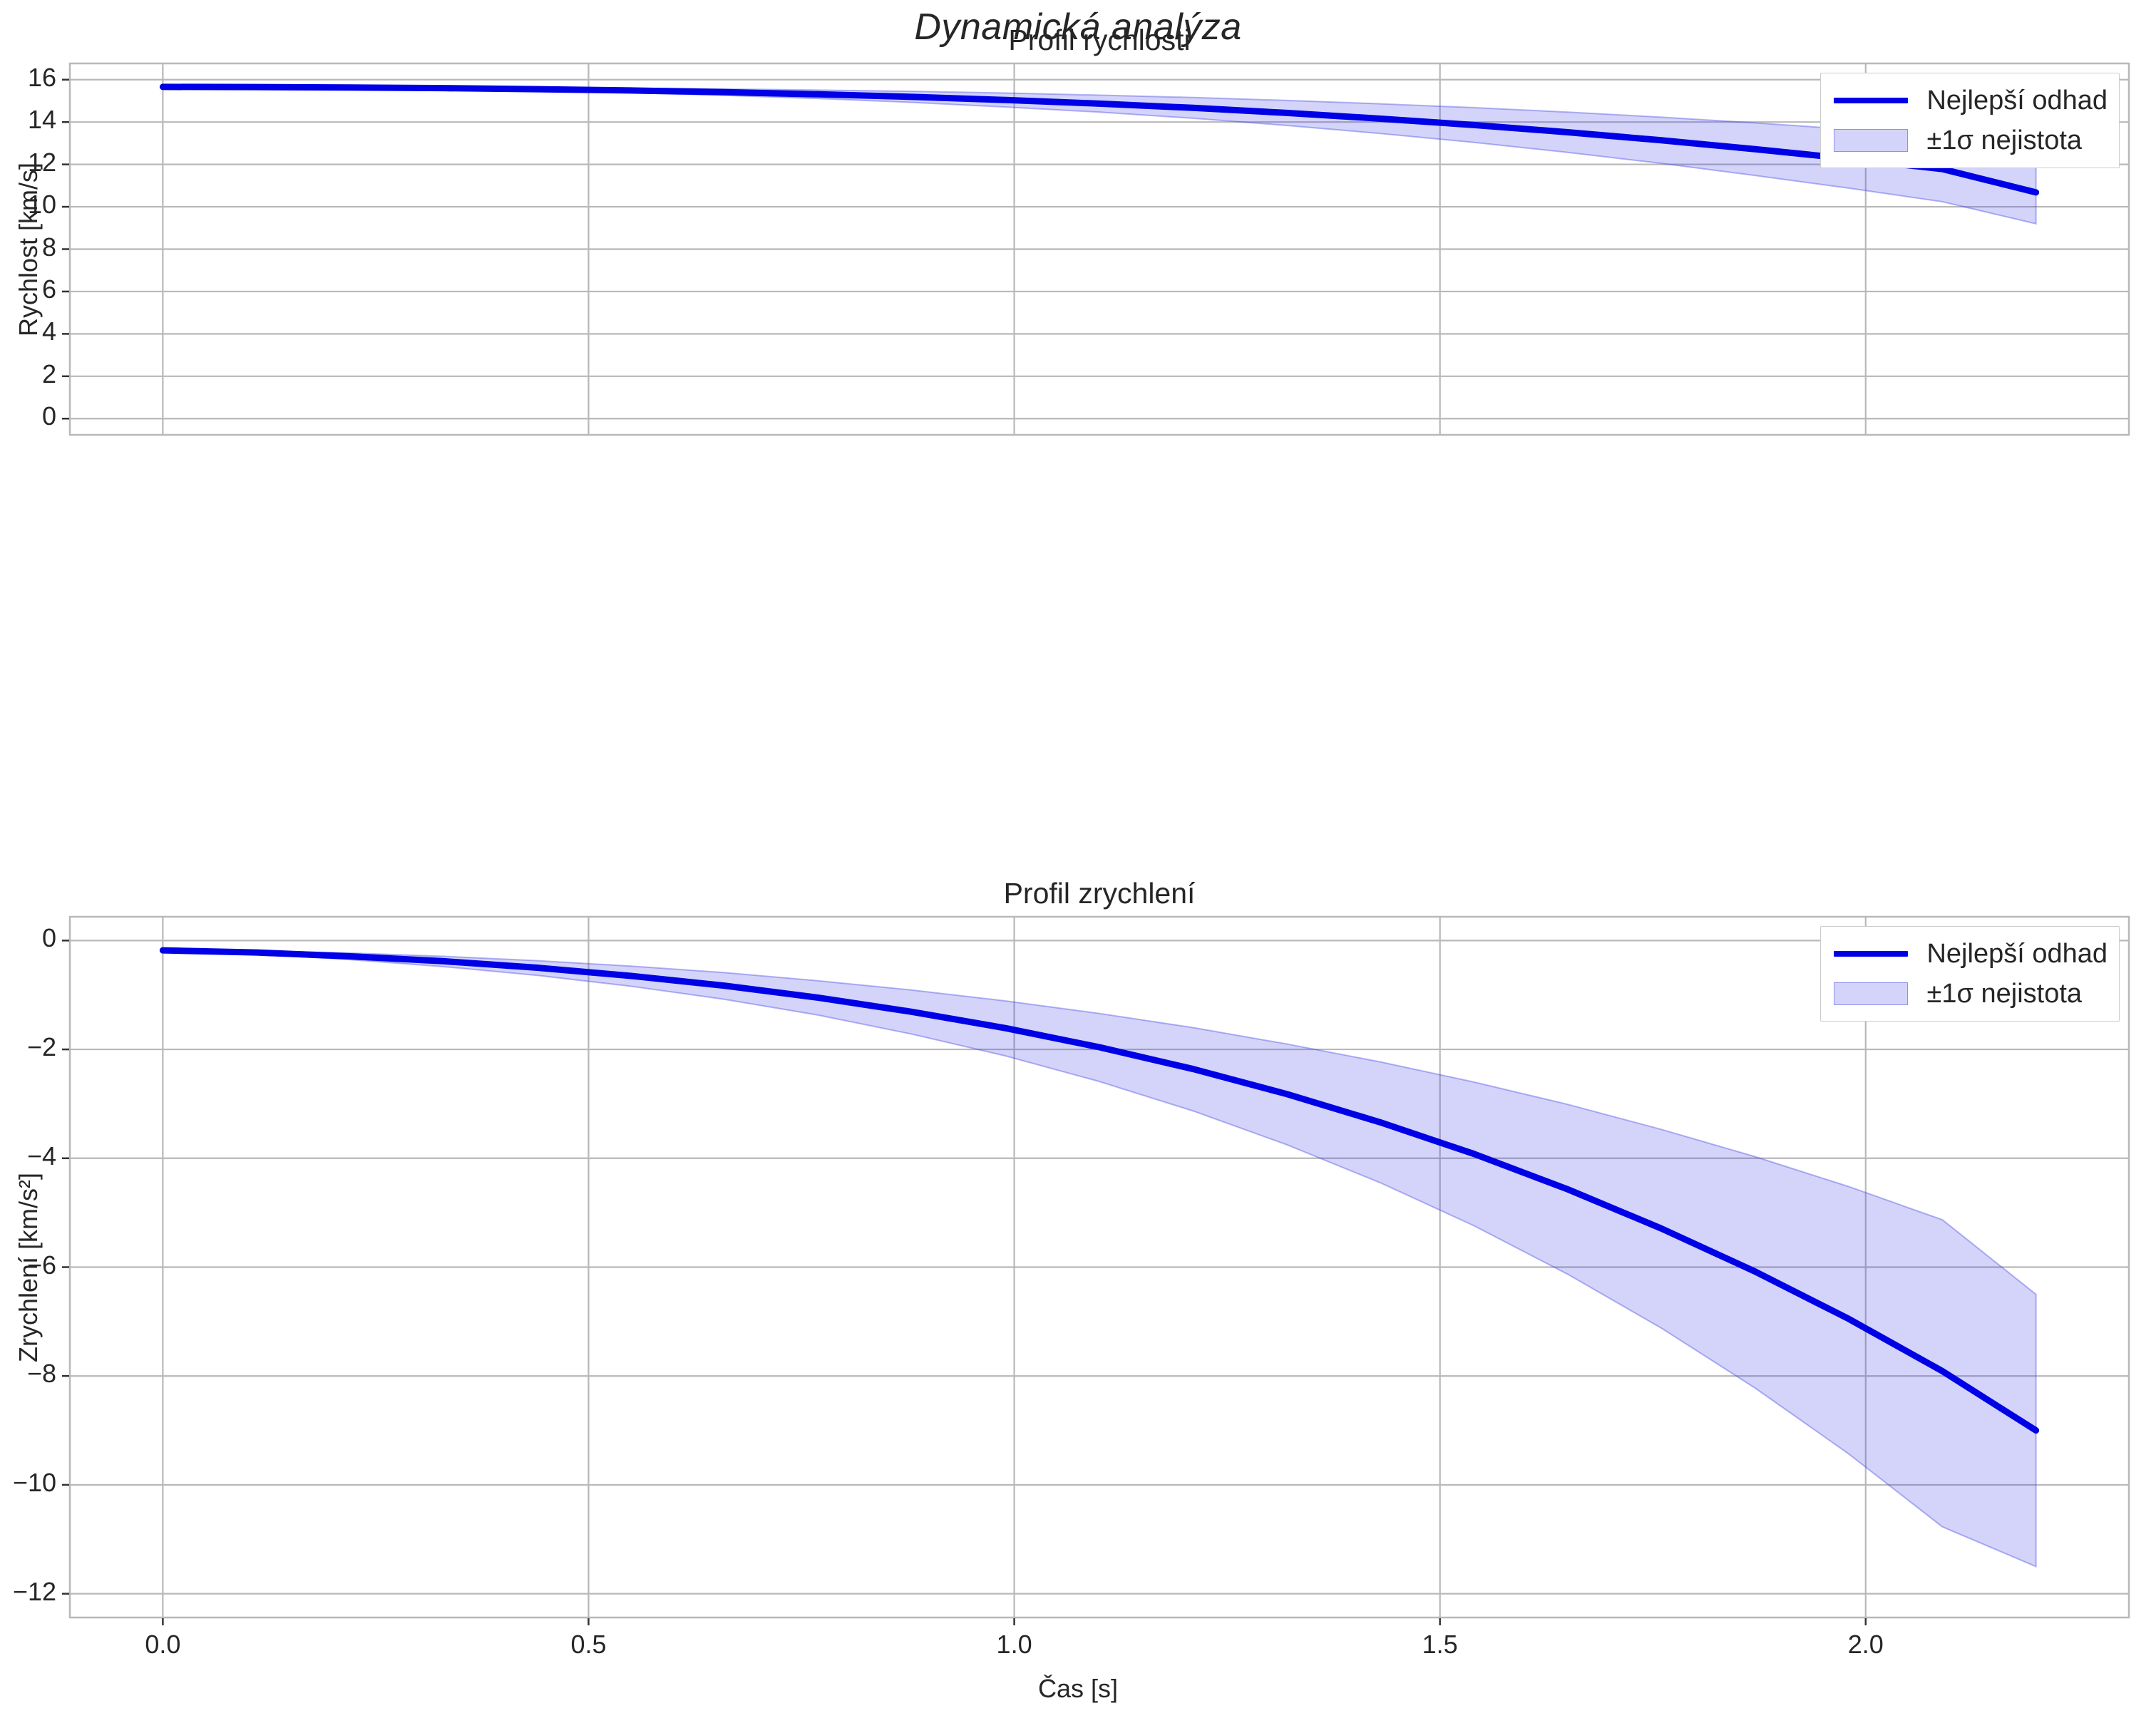 This screenshot has width=2156, height=1728. Describe the element at coordinates (48, 331) in the screenshot. I see `y-tick-label: 4` at that location.